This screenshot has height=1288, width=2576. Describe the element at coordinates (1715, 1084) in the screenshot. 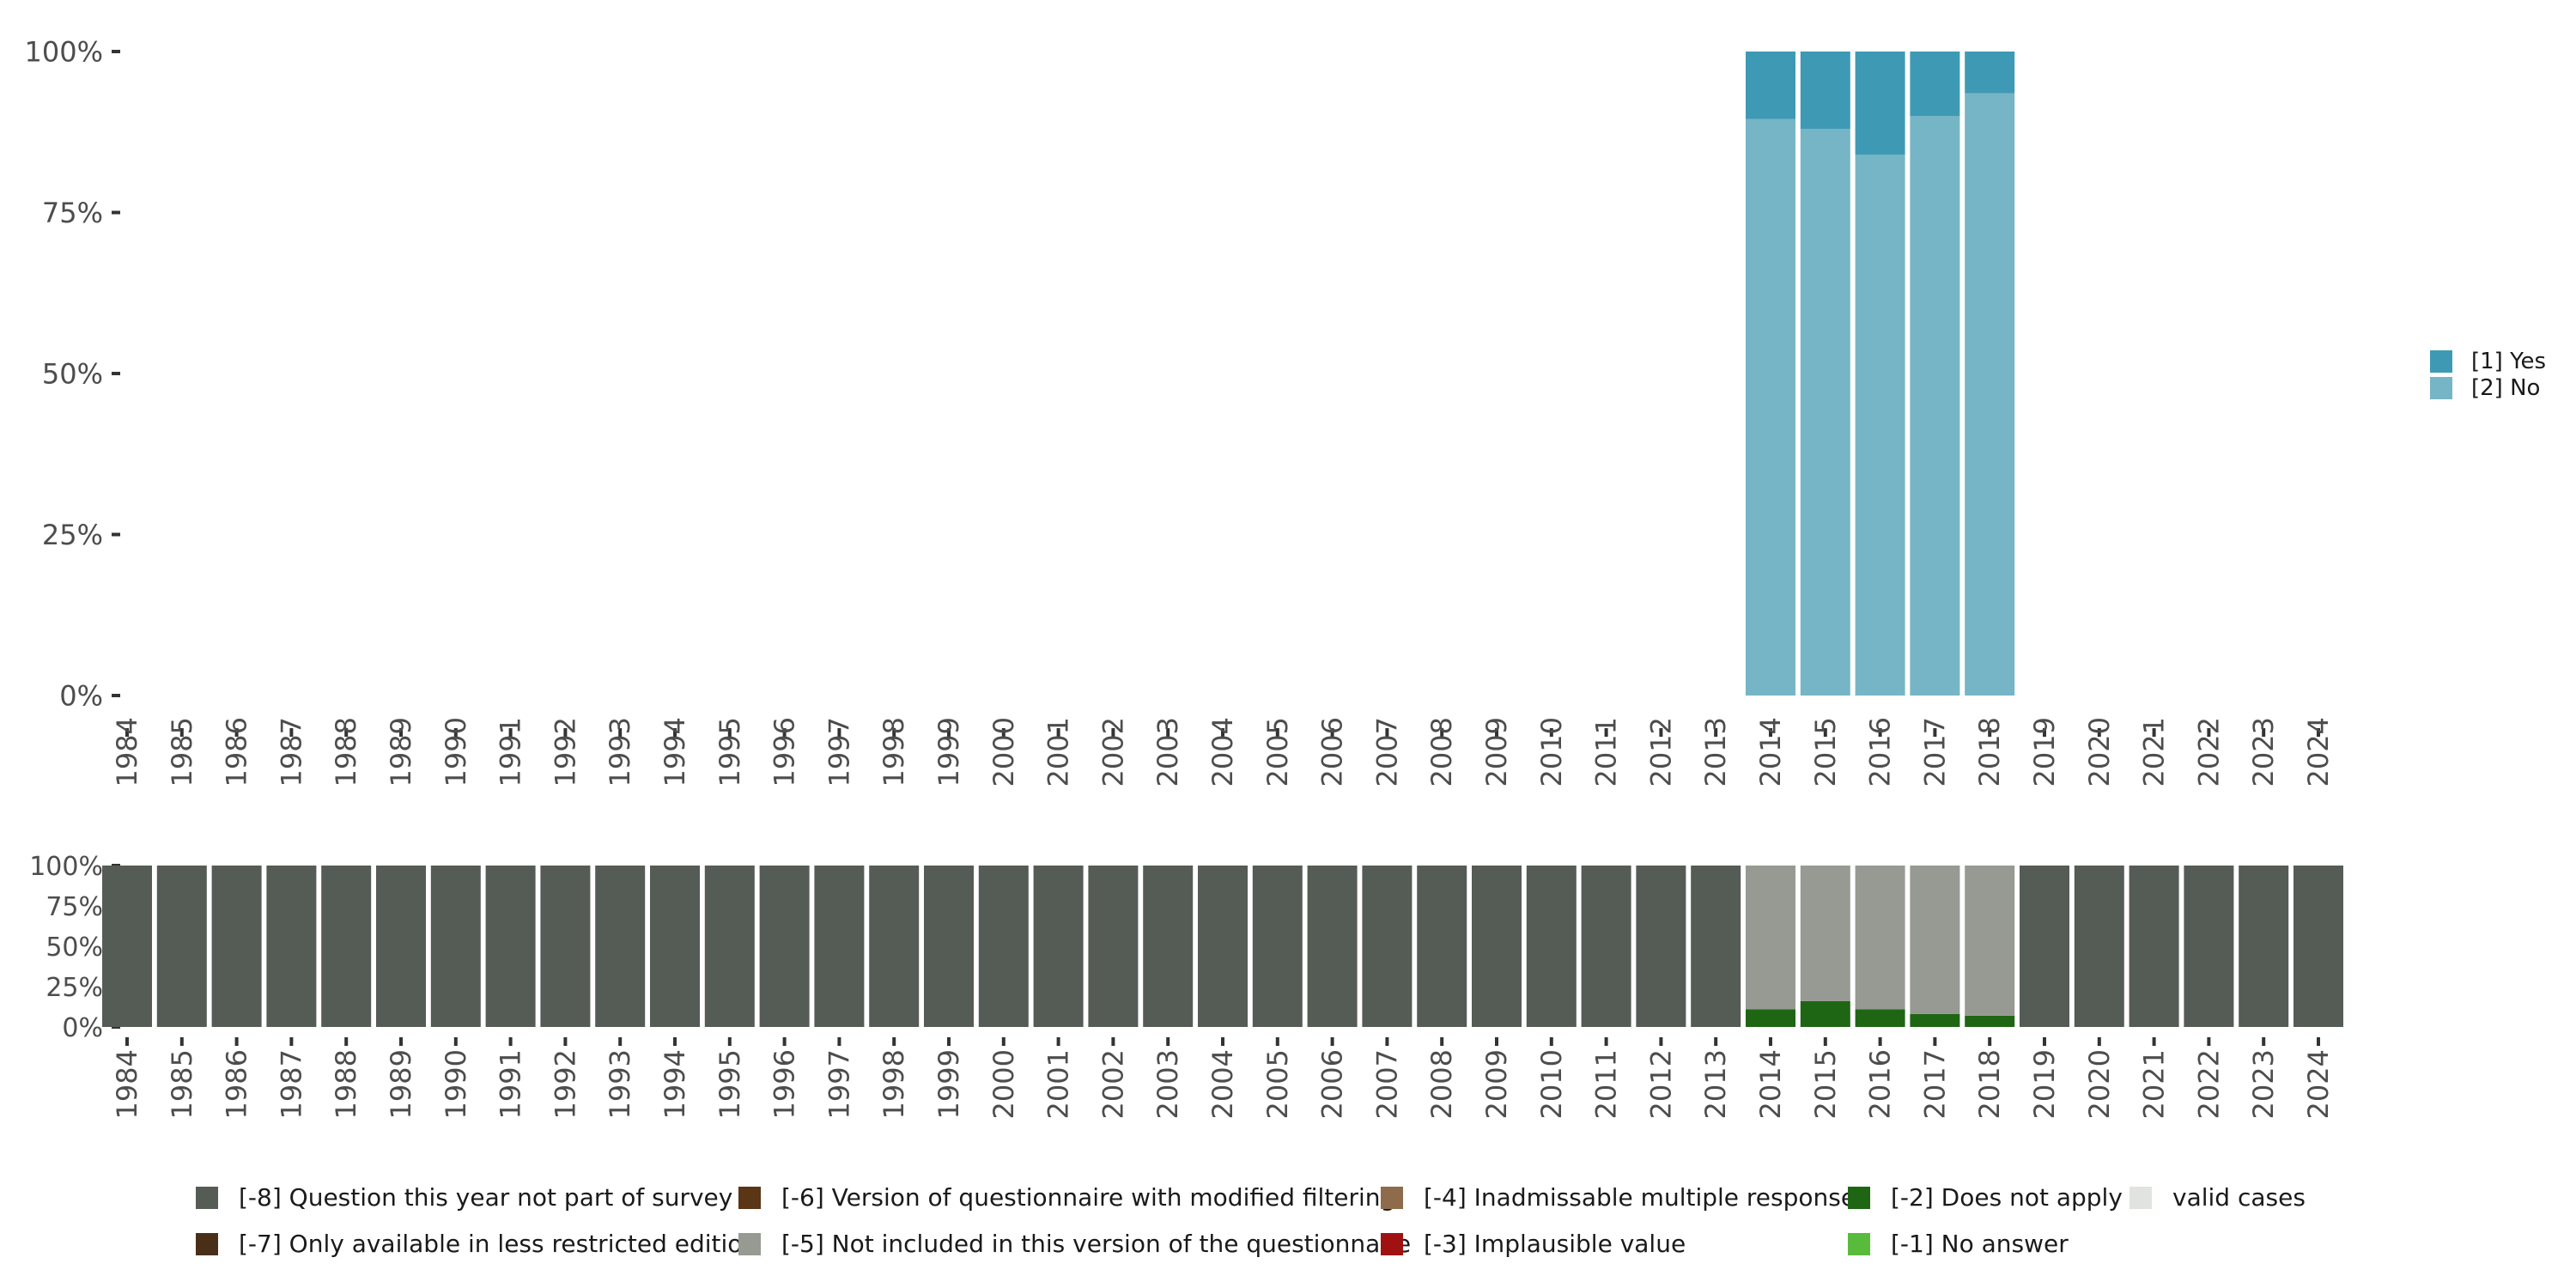

I see `x-tick-label: 2013` at that location.